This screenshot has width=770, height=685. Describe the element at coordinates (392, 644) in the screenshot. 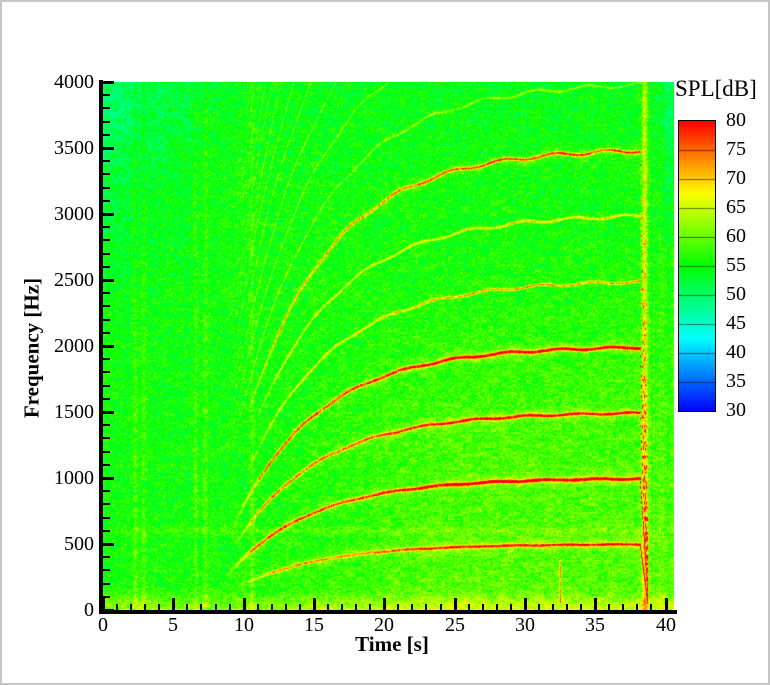

I see `x-axis-title: Time [s]` at that location.